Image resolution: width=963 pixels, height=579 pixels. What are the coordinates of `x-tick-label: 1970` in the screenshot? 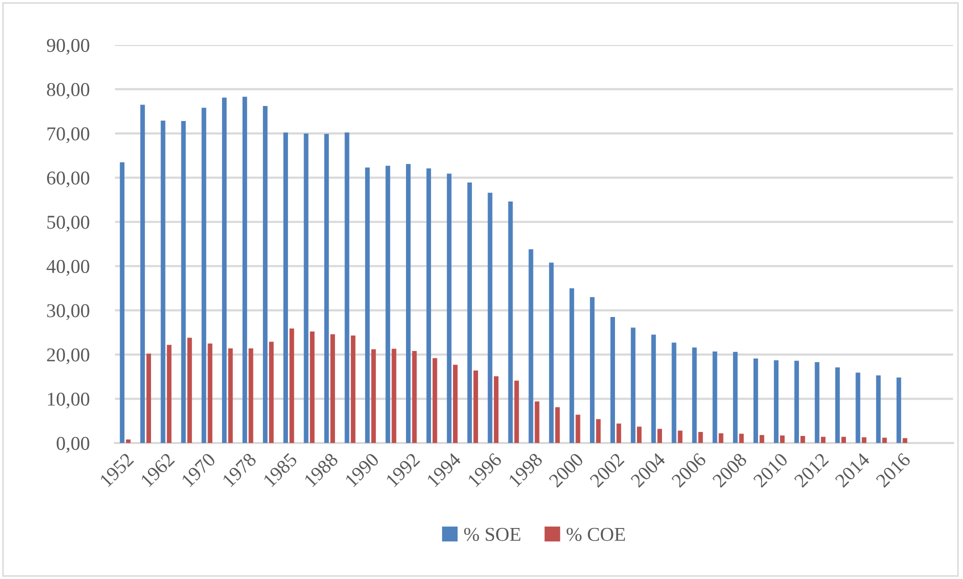 It's located at (198, 470).